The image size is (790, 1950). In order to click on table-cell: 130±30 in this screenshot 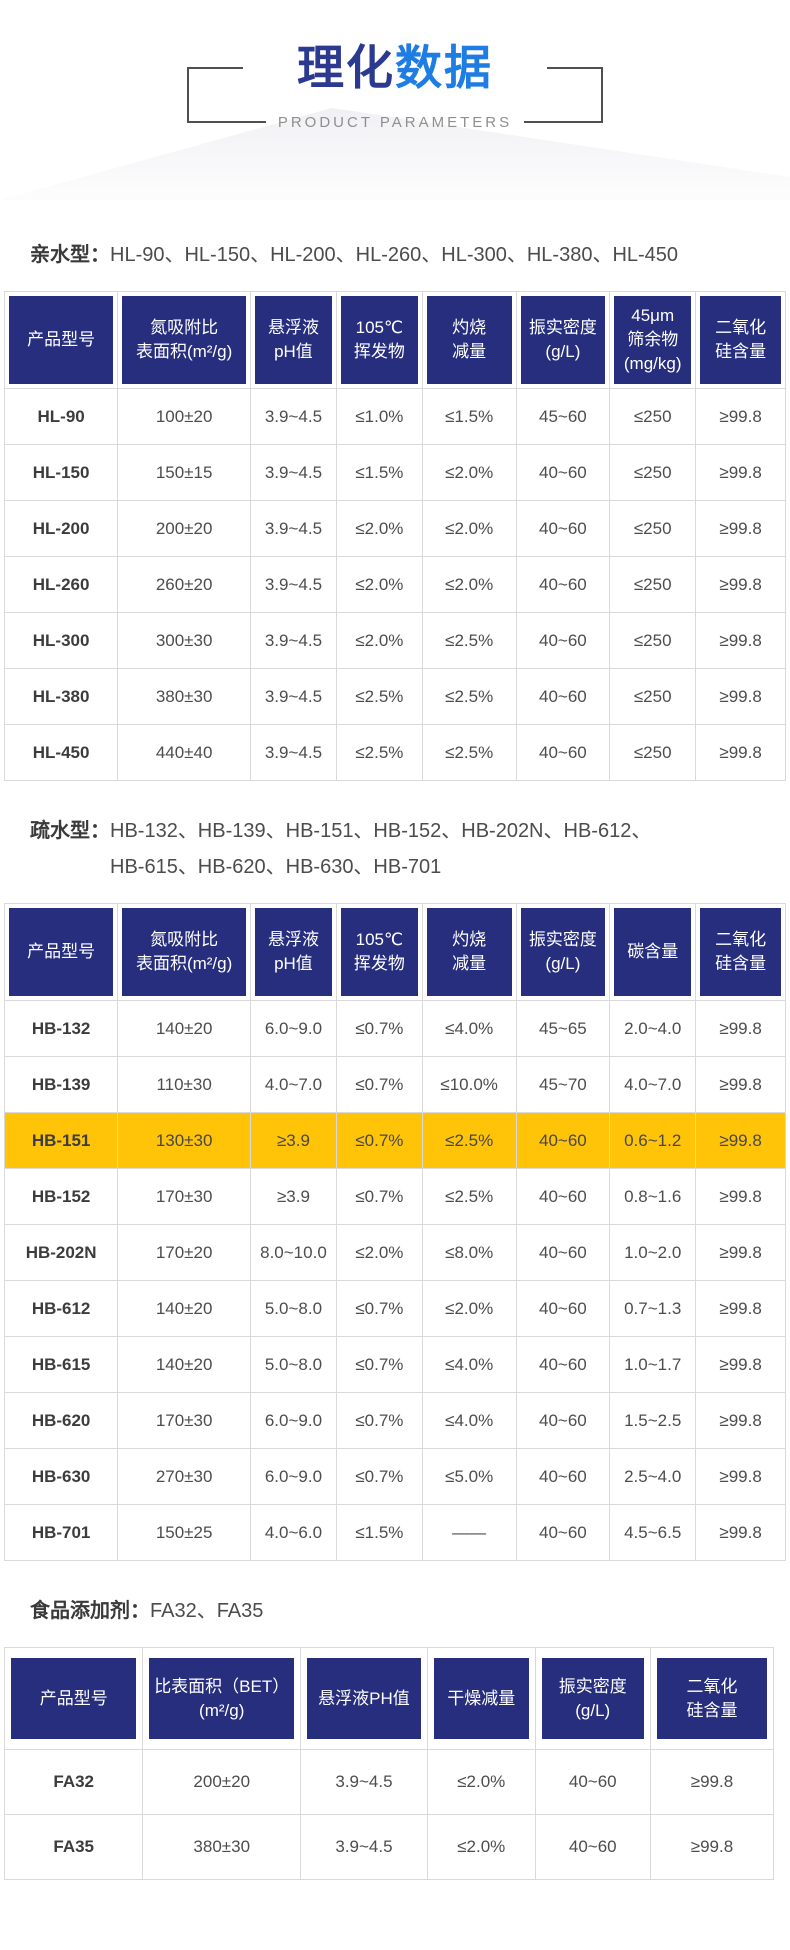, I will do `click(184, 1140)`.